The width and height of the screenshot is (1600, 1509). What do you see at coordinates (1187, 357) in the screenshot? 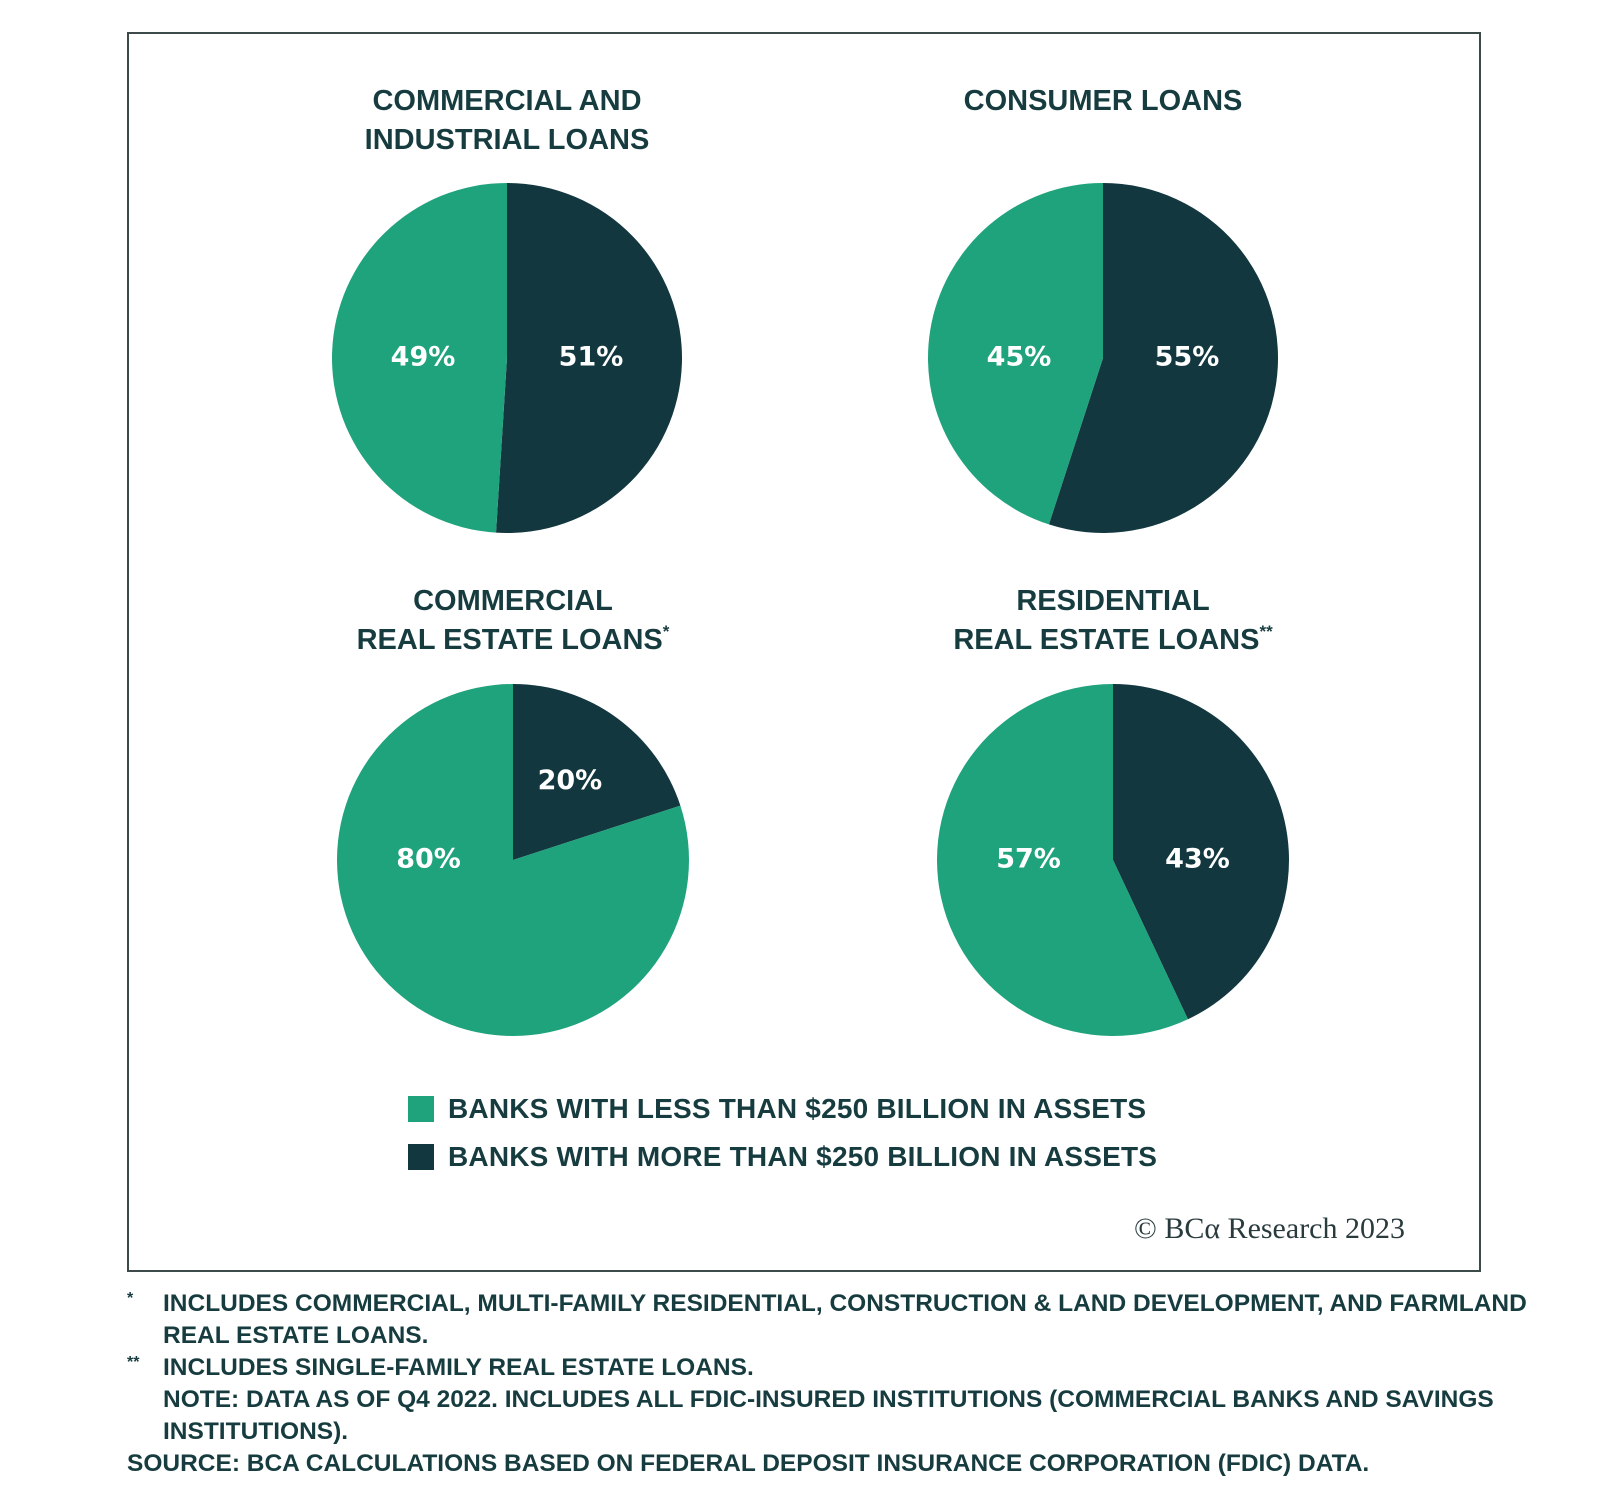
I see `pie-label-consumer-large: 55%` at bounding box center [1187, 357].